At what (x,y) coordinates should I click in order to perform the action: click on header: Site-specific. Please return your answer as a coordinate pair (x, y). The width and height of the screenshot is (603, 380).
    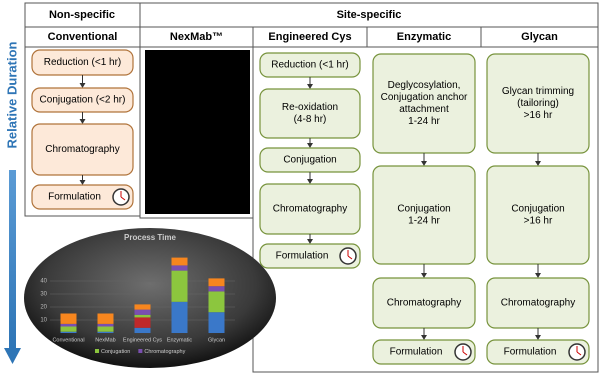
    Looking at the image, I should click on (369, 15).